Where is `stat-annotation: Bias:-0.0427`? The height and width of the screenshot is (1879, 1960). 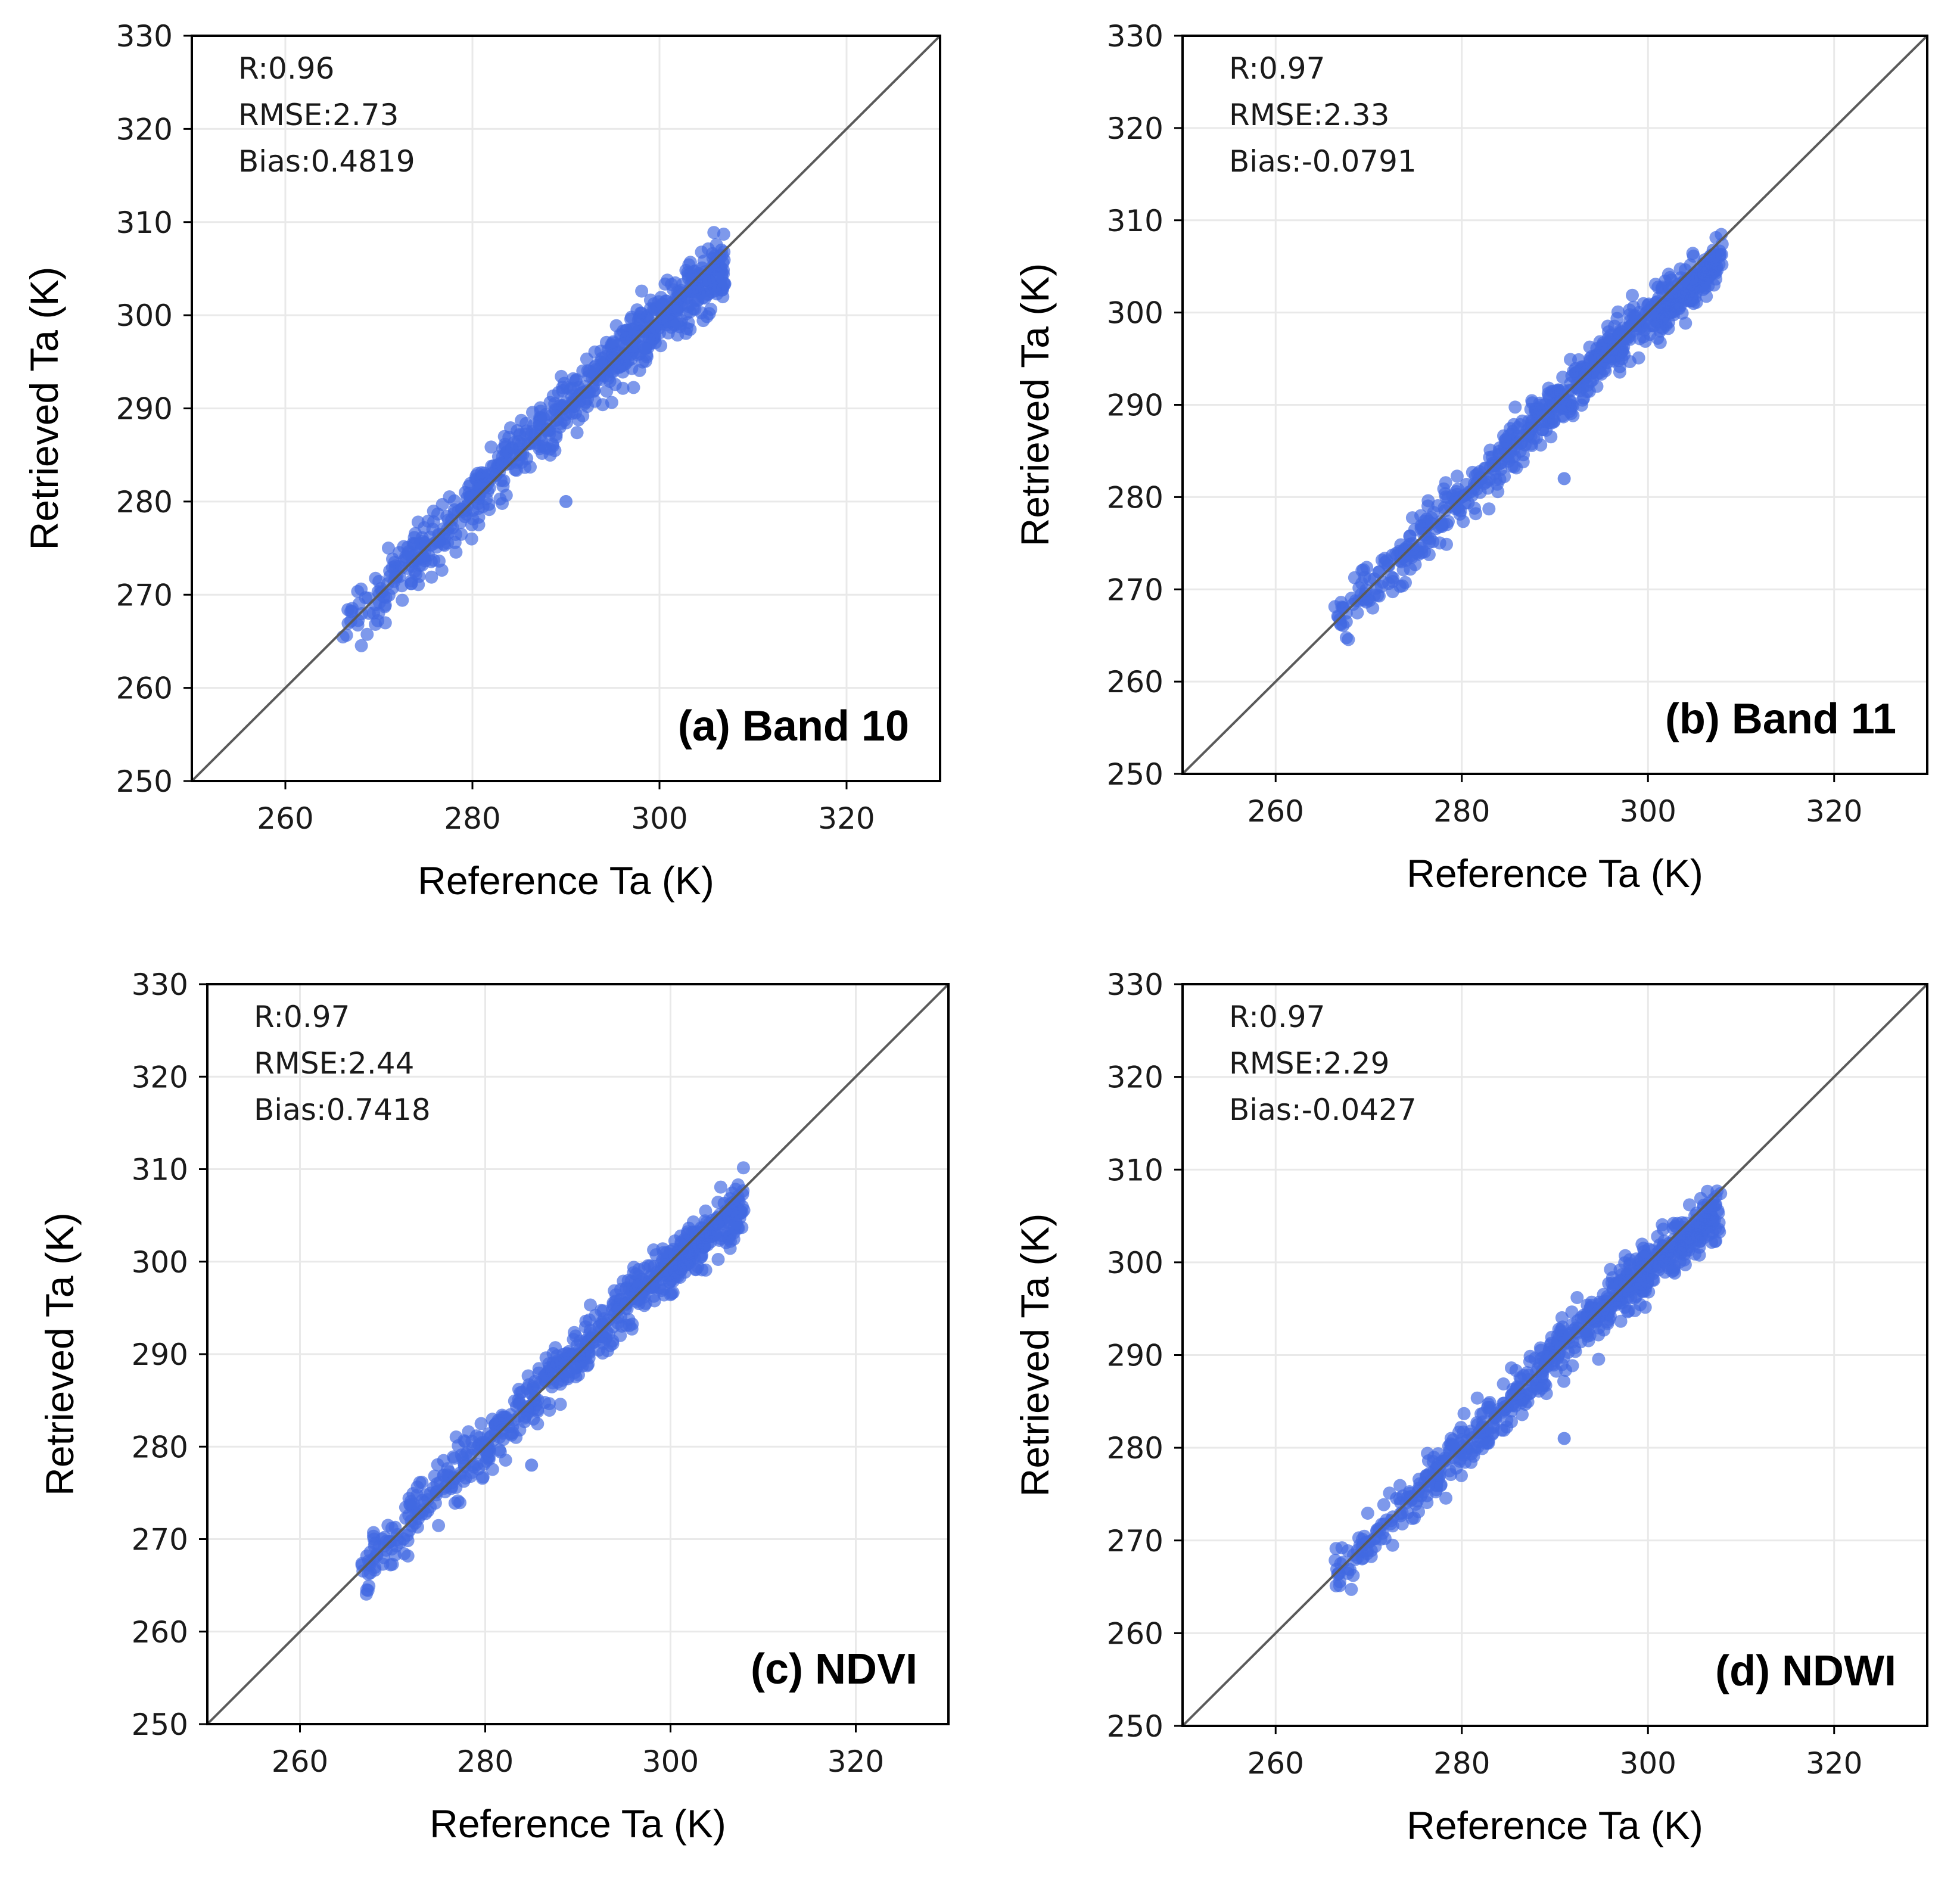
stat-annotation: Bias:-0.0427 is located at coordinates (1323, 1110).